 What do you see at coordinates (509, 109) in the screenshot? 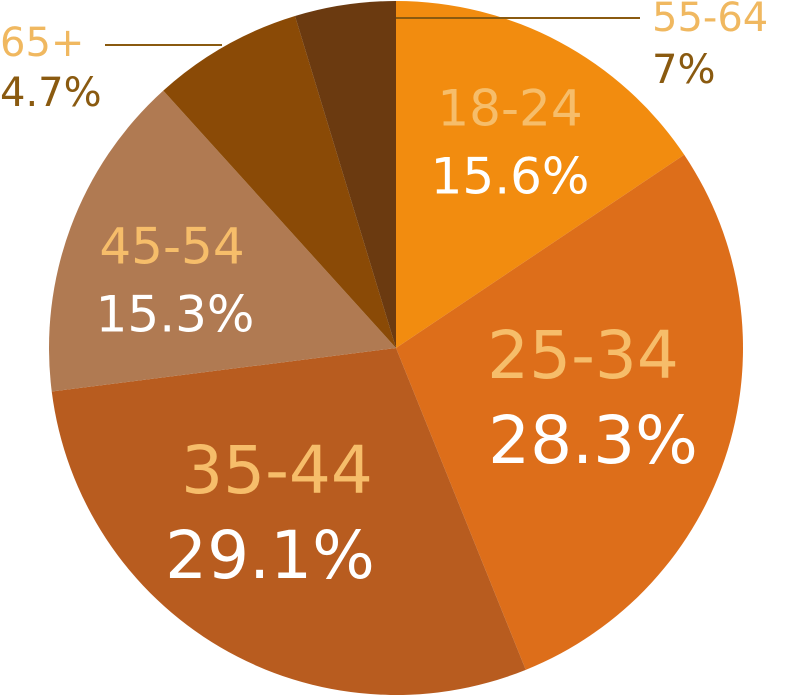
I see `slice-name: 18-24` at bounding box center [509, 109].